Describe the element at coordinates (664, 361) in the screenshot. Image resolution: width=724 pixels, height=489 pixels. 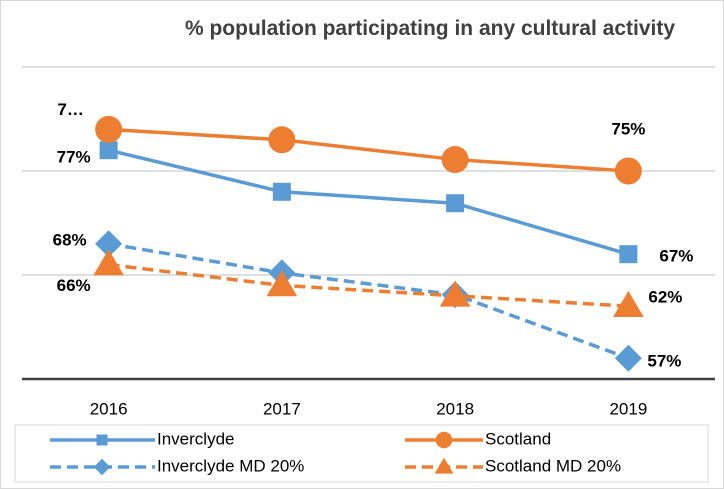
I see `data-label: 57%` at that location.